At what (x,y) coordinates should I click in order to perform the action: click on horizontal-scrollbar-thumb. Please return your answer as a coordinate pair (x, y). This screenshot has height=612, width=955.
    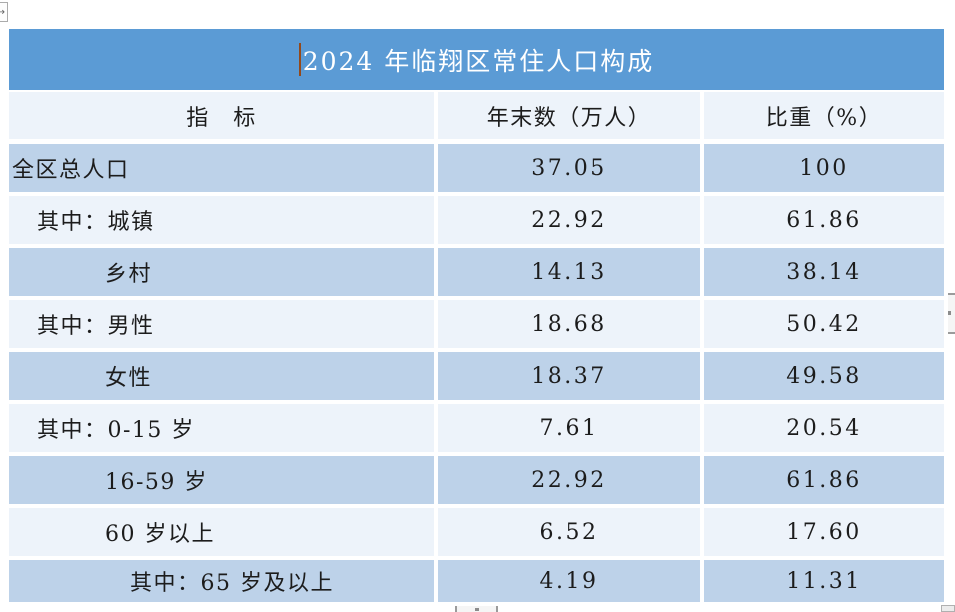
    Looking at the image, I should click on (476, 609).